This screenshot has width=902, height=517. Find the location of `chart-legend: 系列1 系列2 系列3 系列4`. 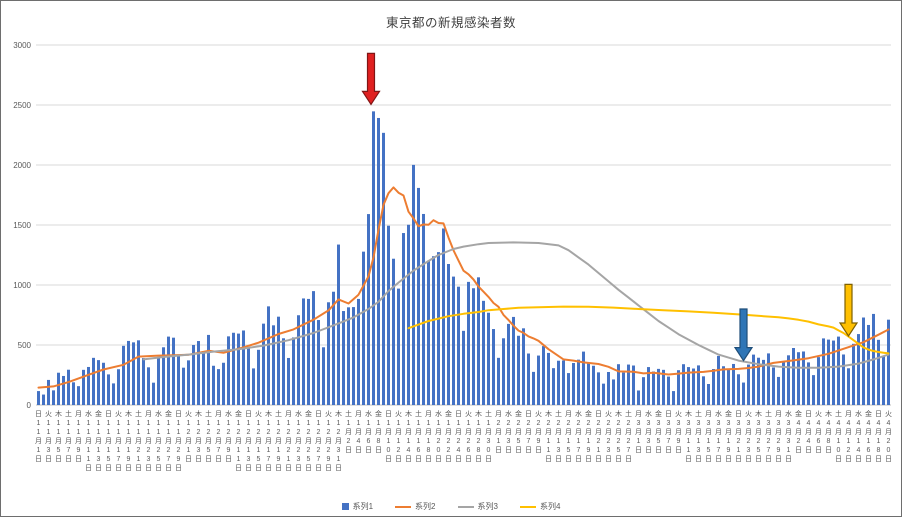

chart-legend: 系列1 系列2 系列3 系列4 is located at coordinates (451, 506).